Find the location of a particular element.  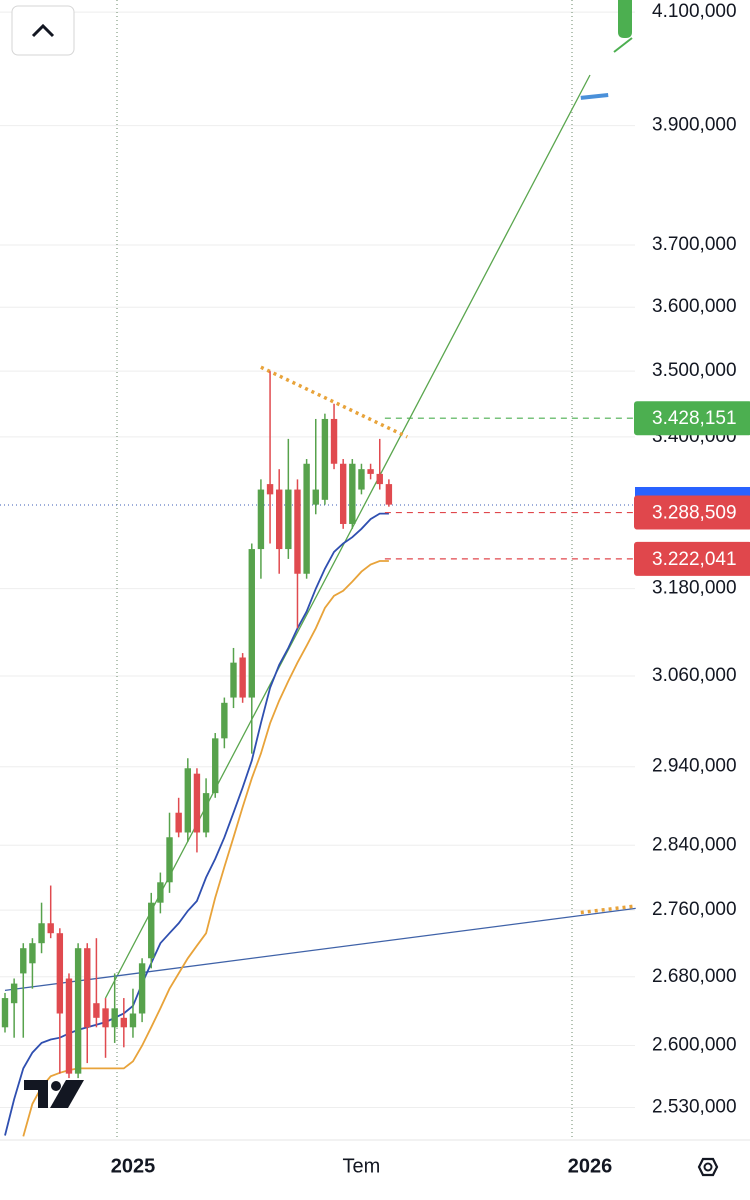

alert-pointer is located at coordinates (623, 45).